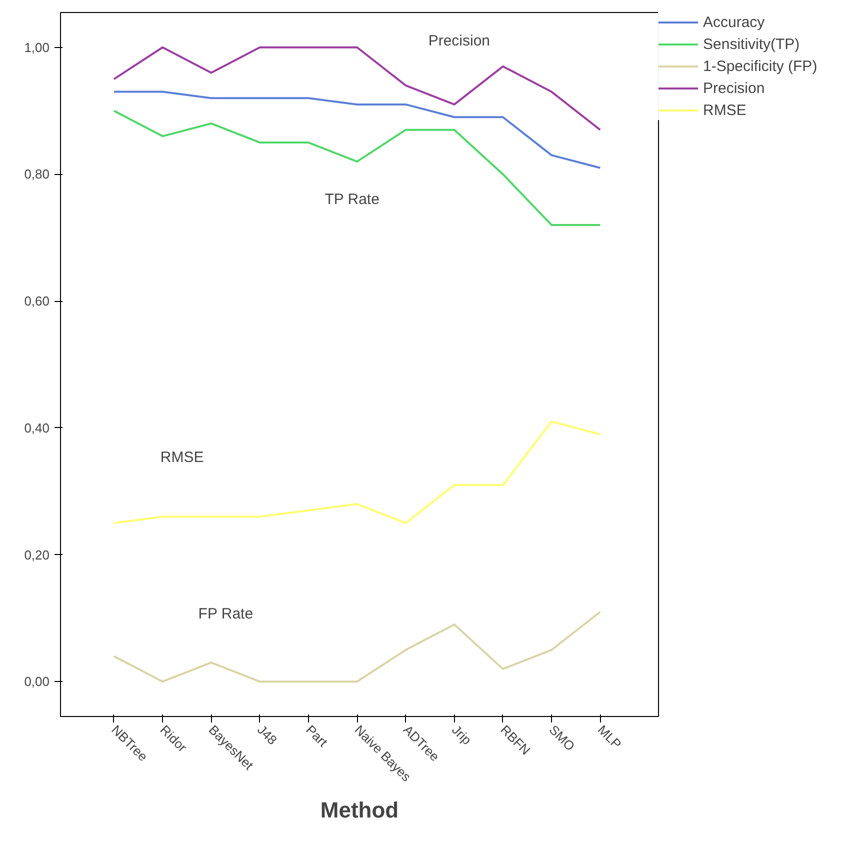  Describe the element at coordinates (724, 110) in the screenshot. I see `legend-label: RMSE` at that location.